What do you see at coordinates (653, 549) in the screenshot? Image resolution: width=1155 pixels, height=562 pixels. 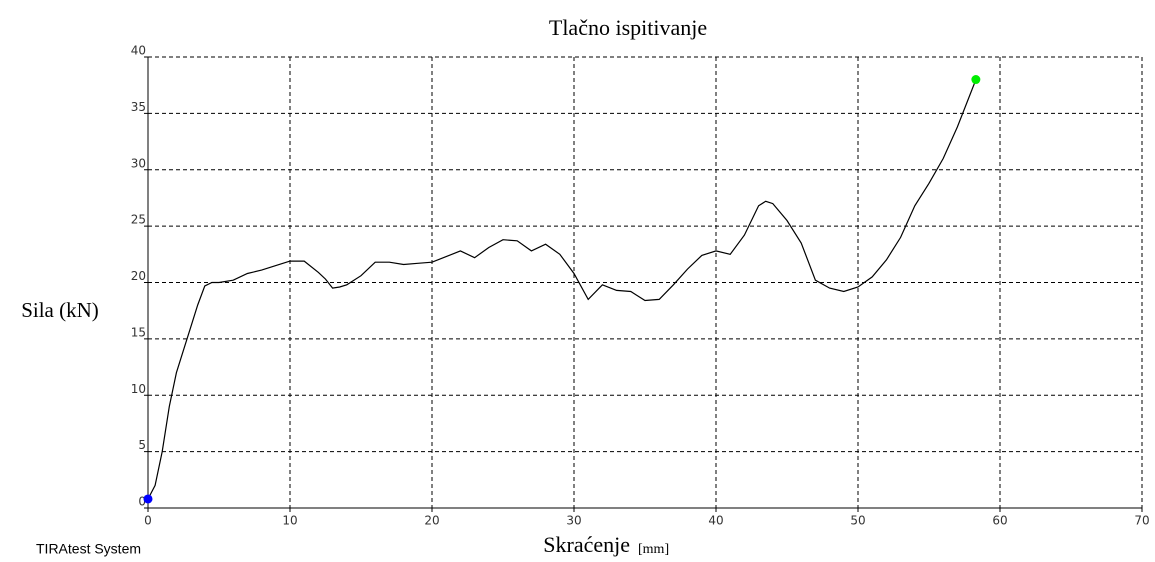 I see `x-axis-unit: [mm]` at bounding box center [653, 549].